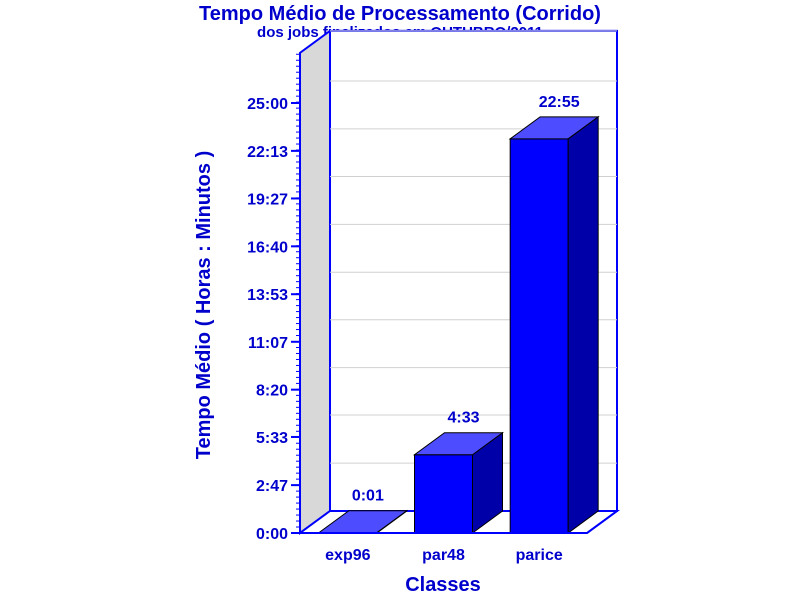  What do you see at coordinates (347, 555) in the screenshot?
I see `x-tick-label: exp96` at bounding box center [347, 555].